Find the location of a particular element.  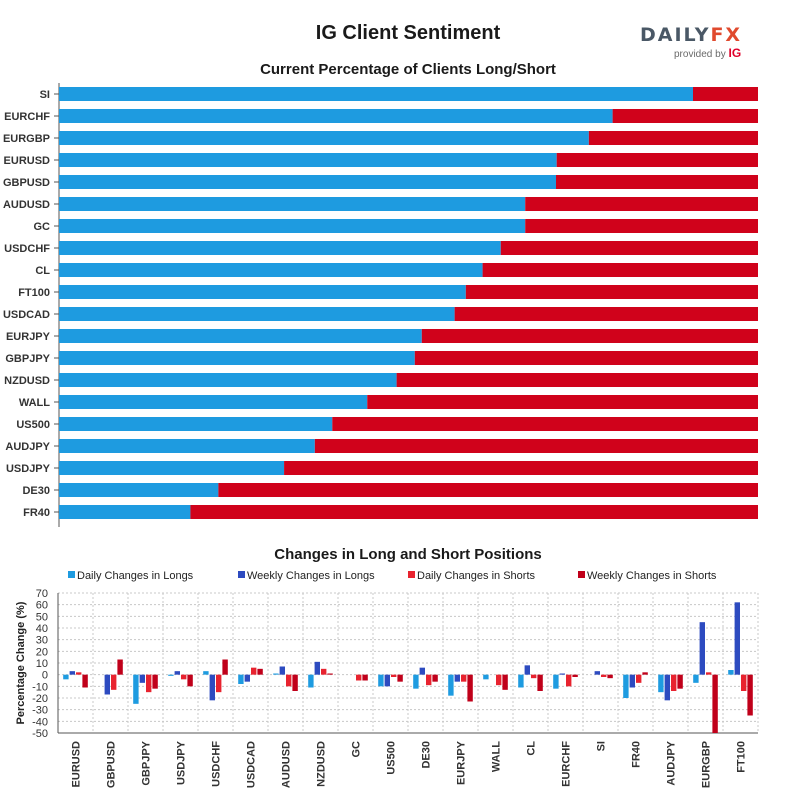

chart2-ytick-label: 50 is located at coordinates (42, 617).